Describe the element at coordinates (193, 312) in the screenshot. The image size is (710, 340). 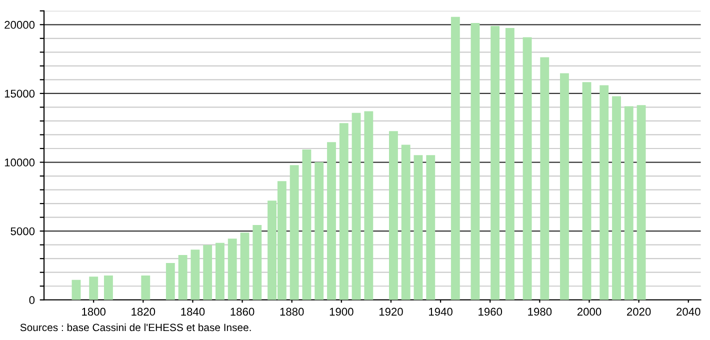
I see `x-tick-label: 1840` at that location.